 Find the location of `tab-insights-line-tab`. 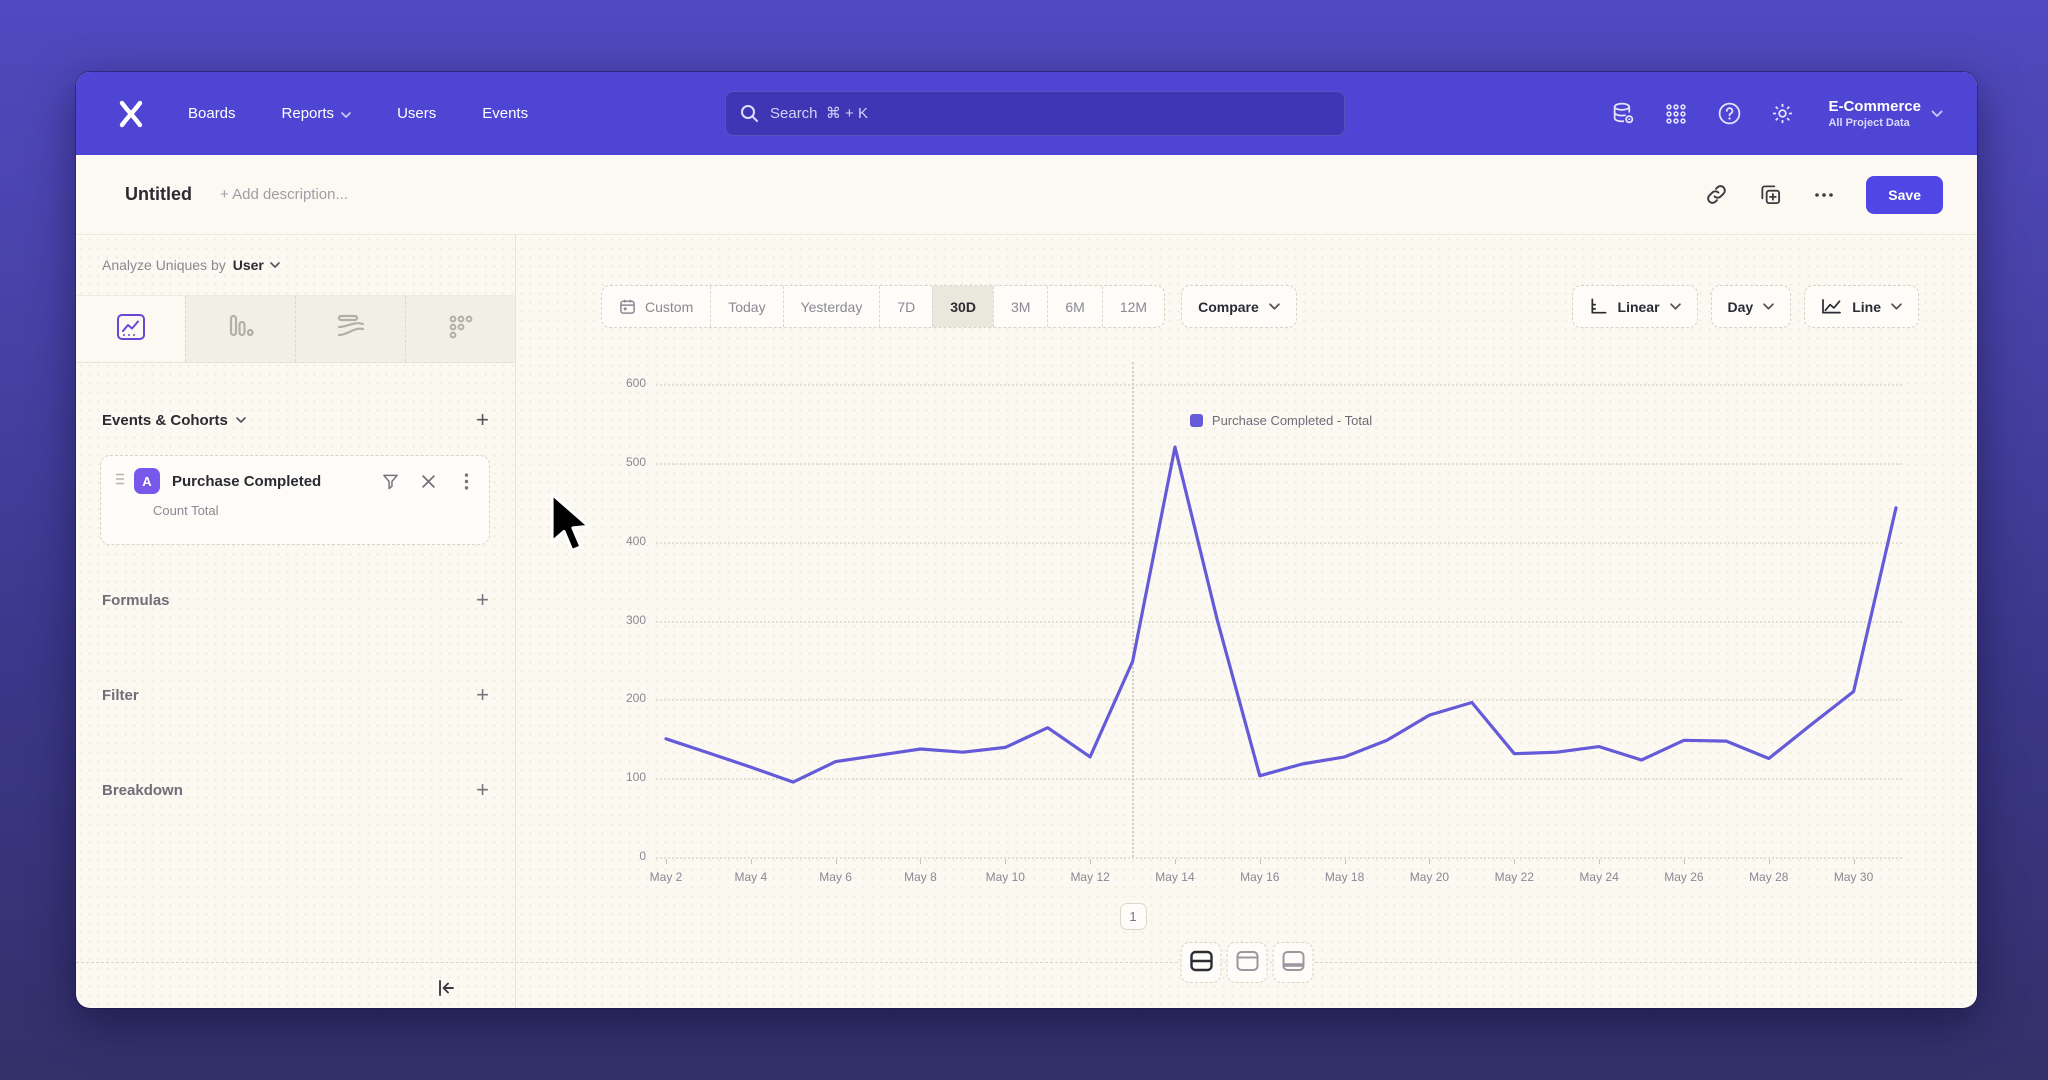

tab-insights-line-tab is located at coordinates (130, 329).